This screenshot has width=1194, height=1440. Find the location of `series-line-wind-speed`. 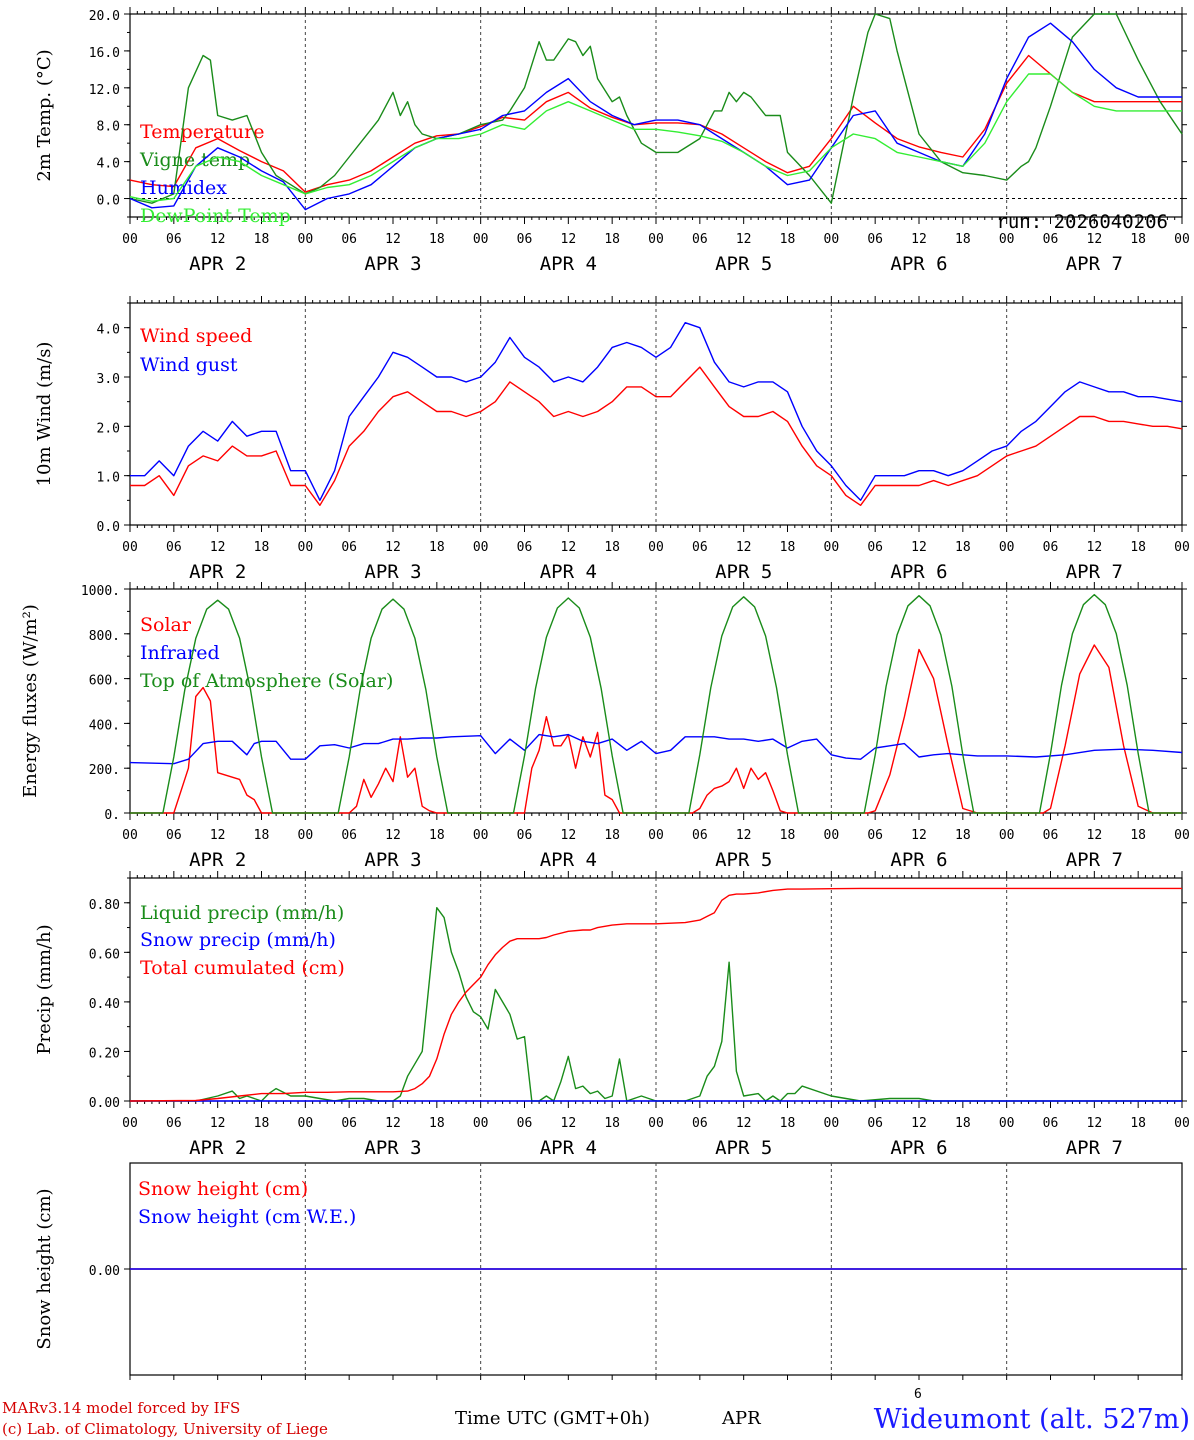

series-line-wind-speed is located at coordinates (656, 436).